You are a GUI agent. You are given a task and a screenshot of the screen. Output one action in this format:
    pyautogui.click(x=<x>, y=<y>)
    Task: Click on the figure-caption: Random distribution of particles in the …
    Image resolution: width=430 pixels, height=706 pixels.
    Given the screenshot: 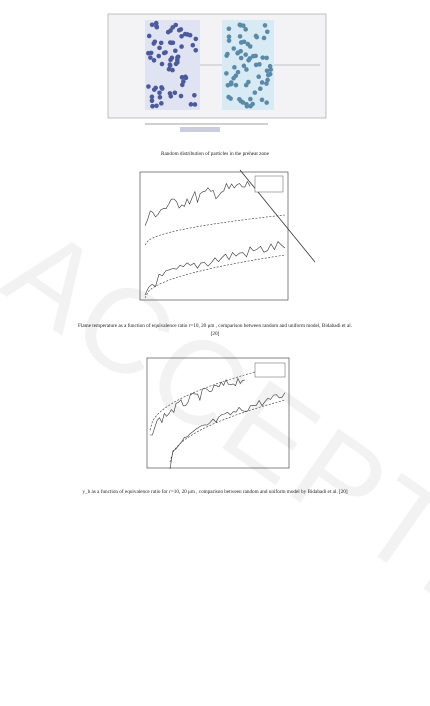 What is the action you would take?
    pyautogui.click(x=215, y=154)
    